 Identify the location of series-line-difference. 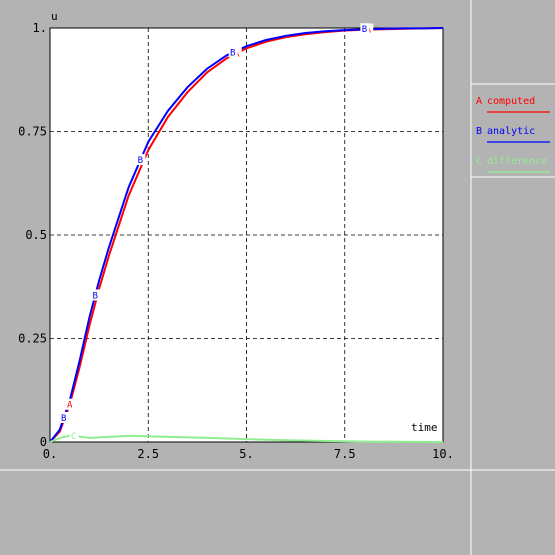
(246, 438).